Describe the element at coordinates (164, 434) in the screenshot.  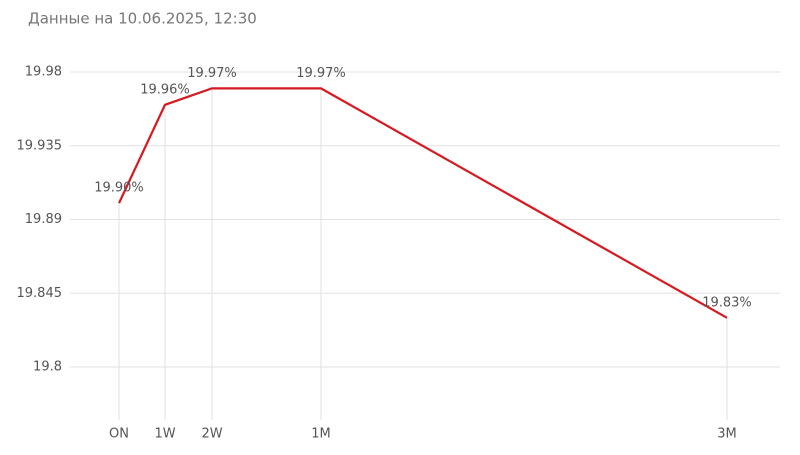
I see `x-tick-label: 1W` at that location.